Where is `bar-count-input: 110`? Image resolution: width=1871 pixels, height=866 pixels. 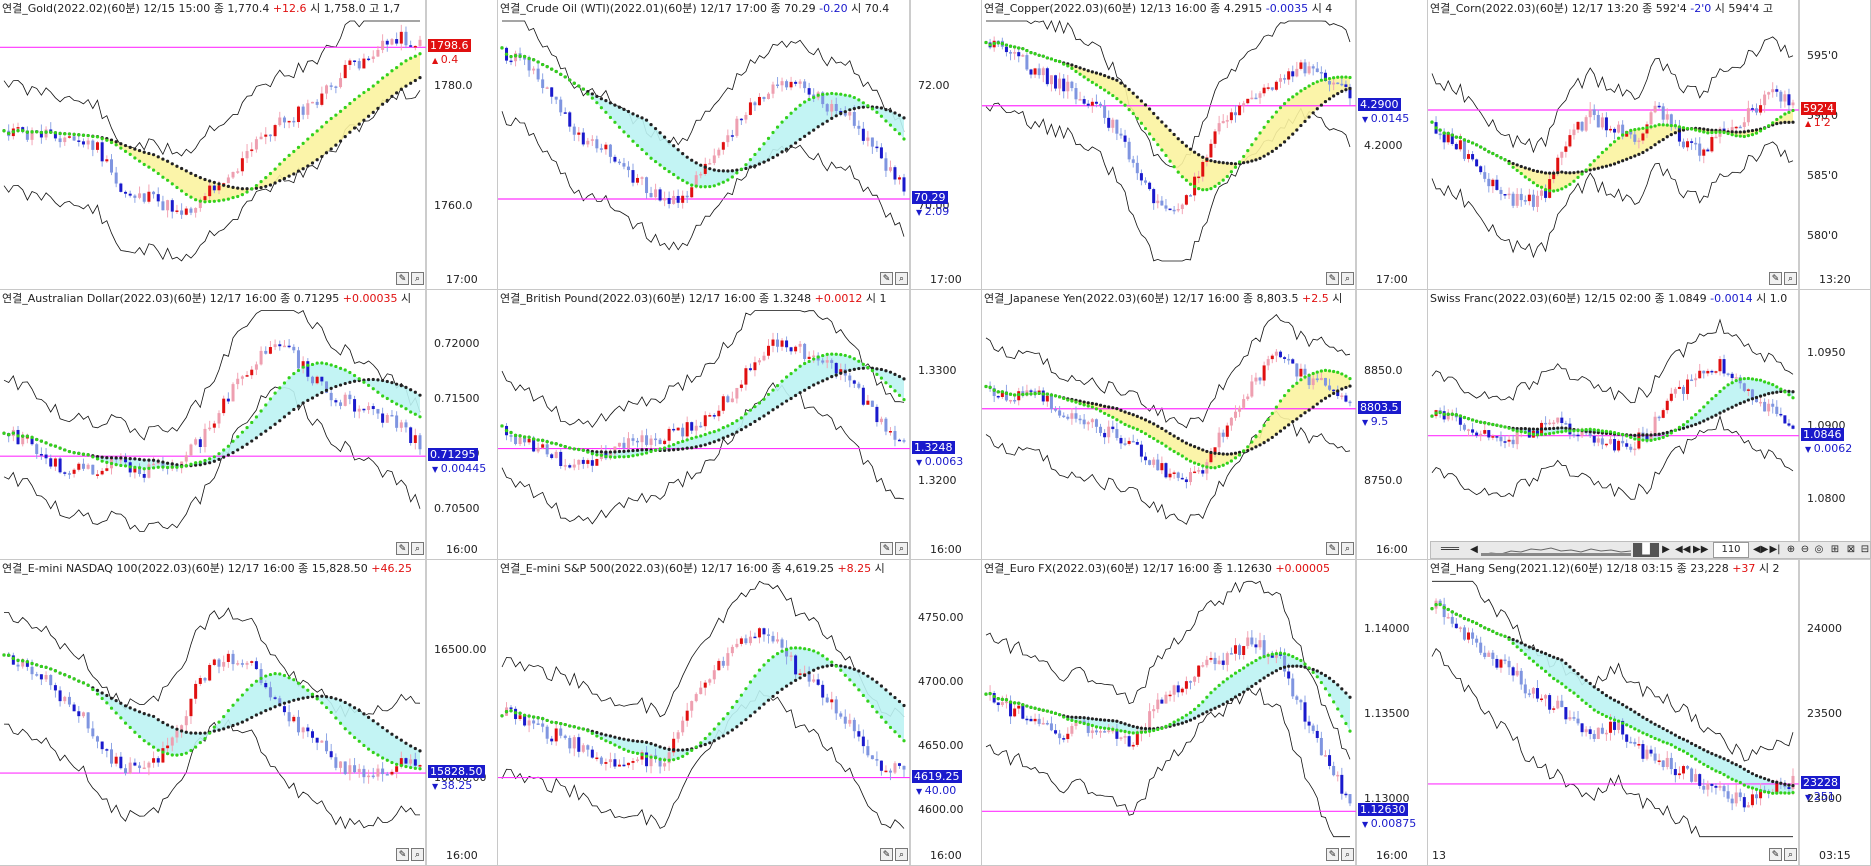 bar-count-input: 110 is located at coordinates (1731, 550).